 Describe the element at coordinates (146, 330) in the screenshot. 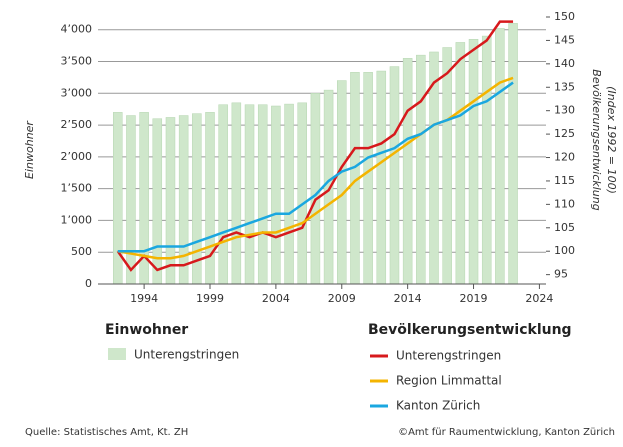

I see `legend-title: Einwohner` at that location.